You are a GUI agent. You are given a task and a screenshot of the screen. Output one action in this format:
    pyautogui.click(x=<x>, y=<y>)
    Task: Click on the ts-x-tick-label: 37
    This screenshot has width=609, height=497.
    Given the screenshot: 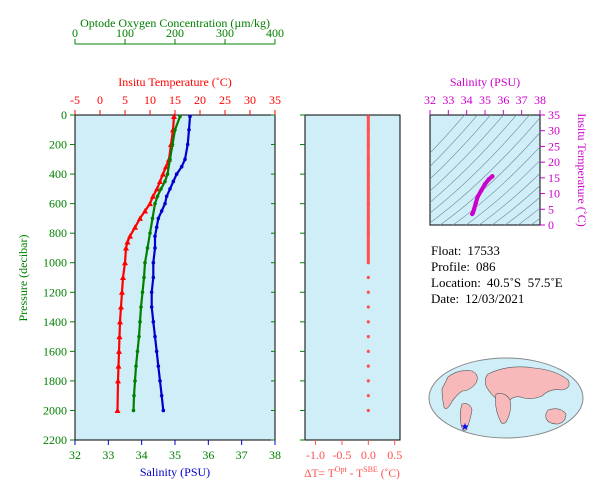 What is the action you would take?
    pyautogui.click(x=522, y=100)
    